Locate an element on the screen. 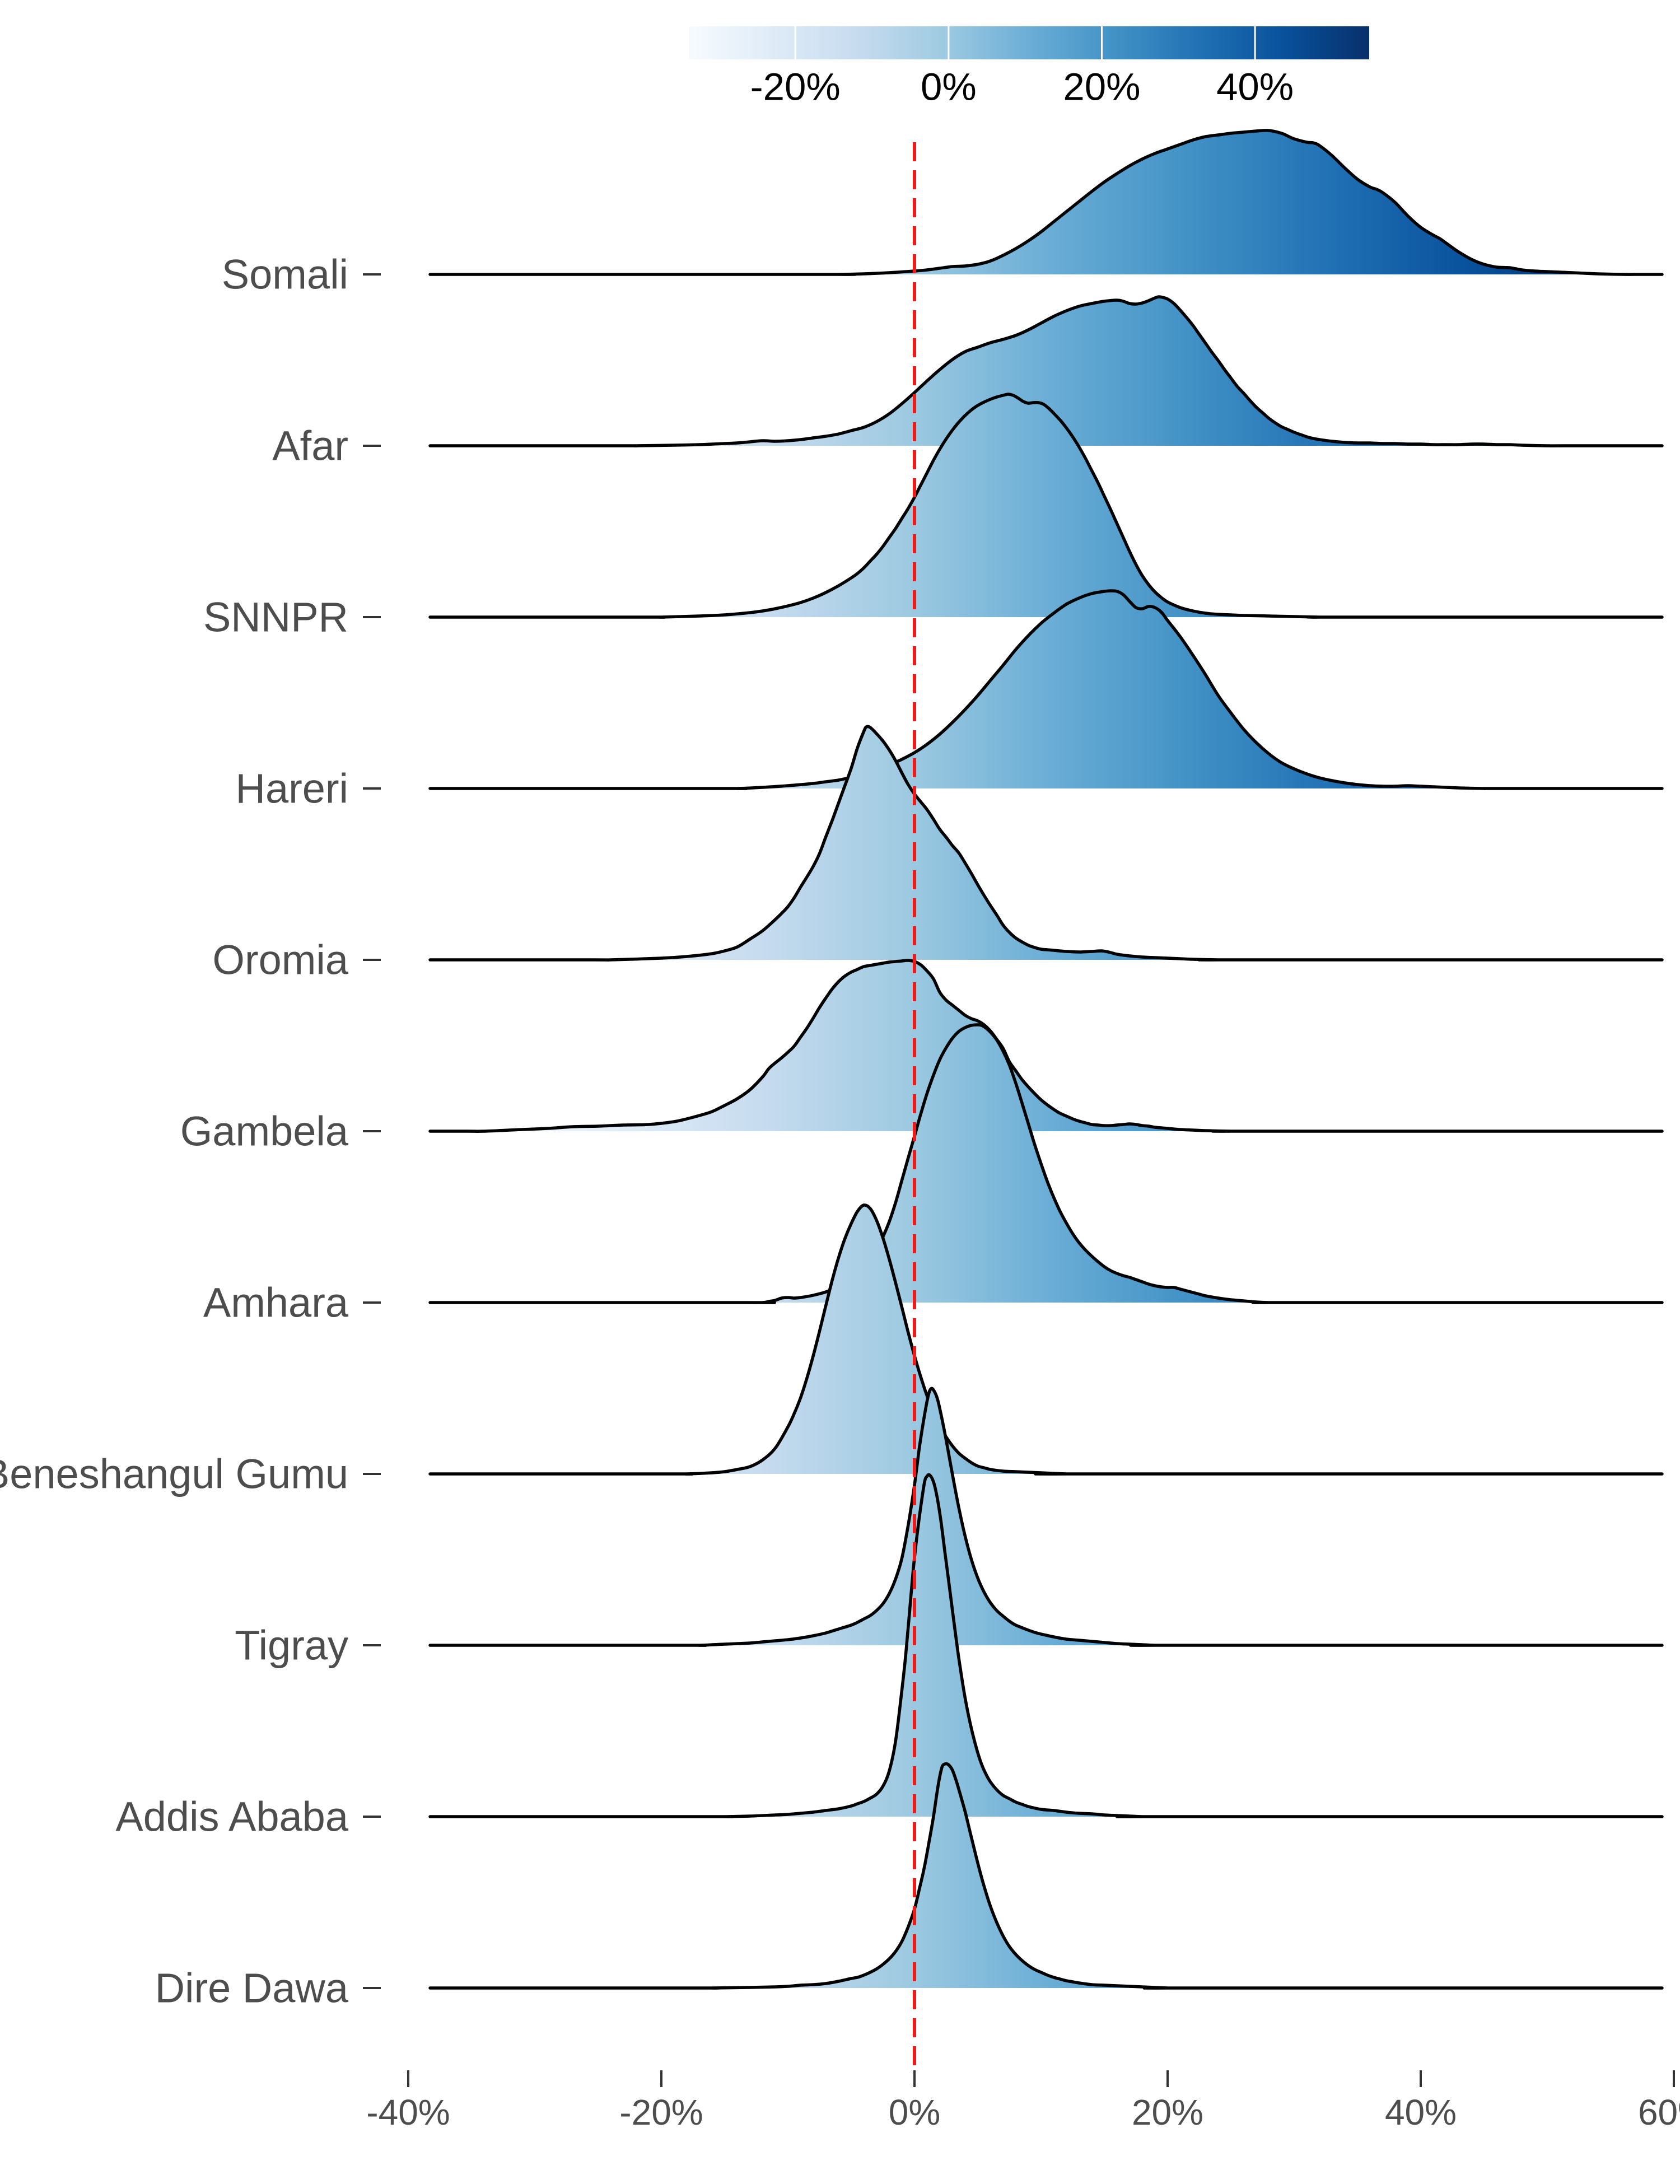  ridge-hareri is located at coordinates (1046, 690).